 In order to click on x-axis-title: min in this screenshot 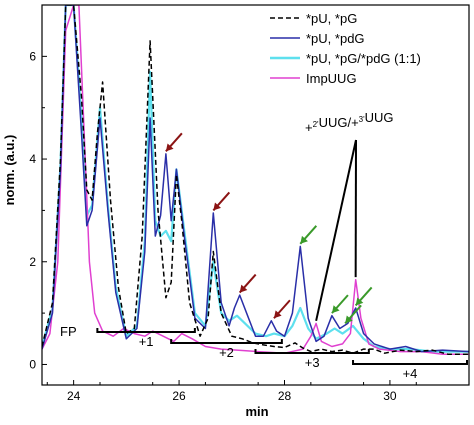, I will do `click(256, 411)`.